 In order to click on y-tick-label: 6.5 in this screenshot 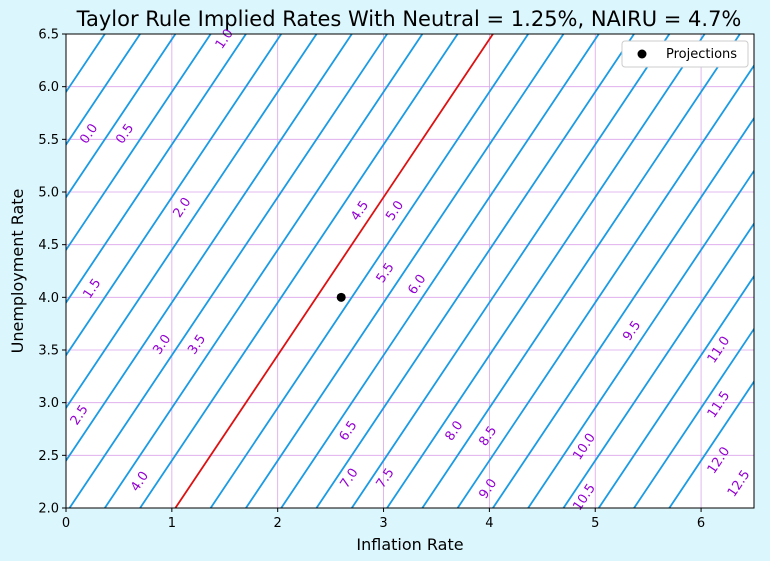, I will do `click(48, 35)`.